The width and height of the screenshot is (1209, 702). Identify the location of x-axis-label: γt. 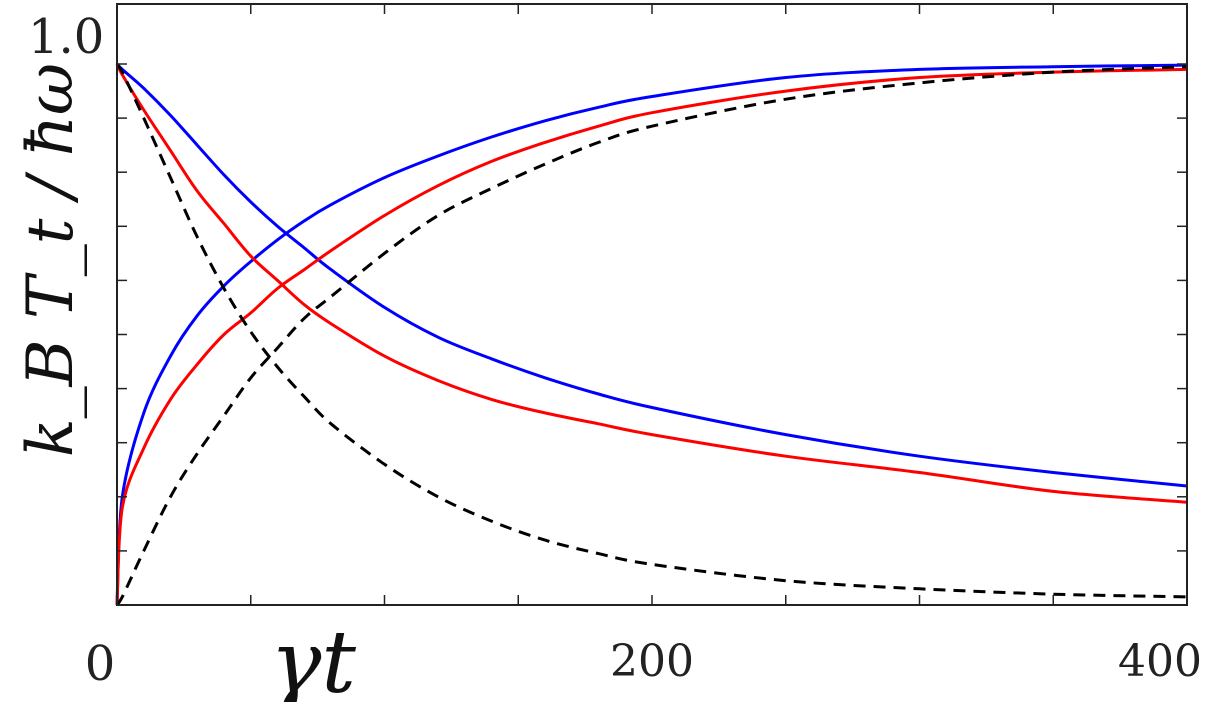
(313, 657).